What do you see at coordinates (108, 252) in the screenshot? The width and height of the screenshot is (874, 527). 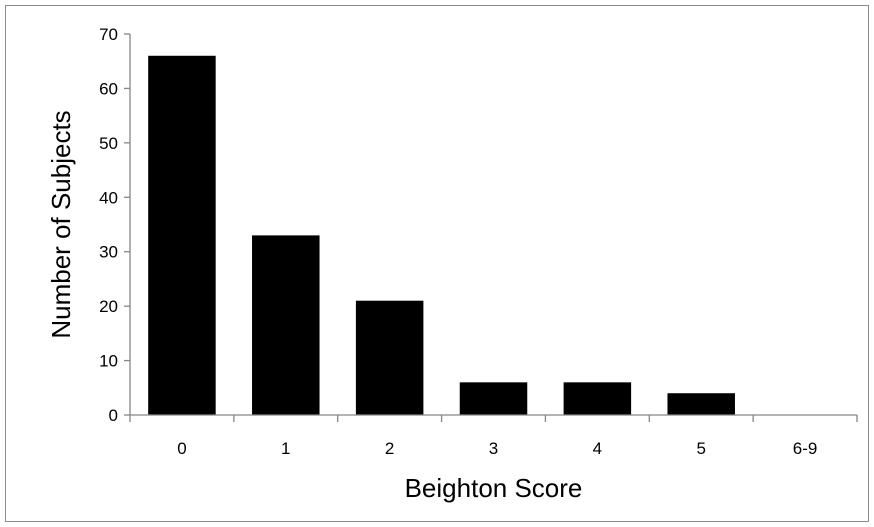 I see `y-tick-label: 30` at bounding box center [108, 252].